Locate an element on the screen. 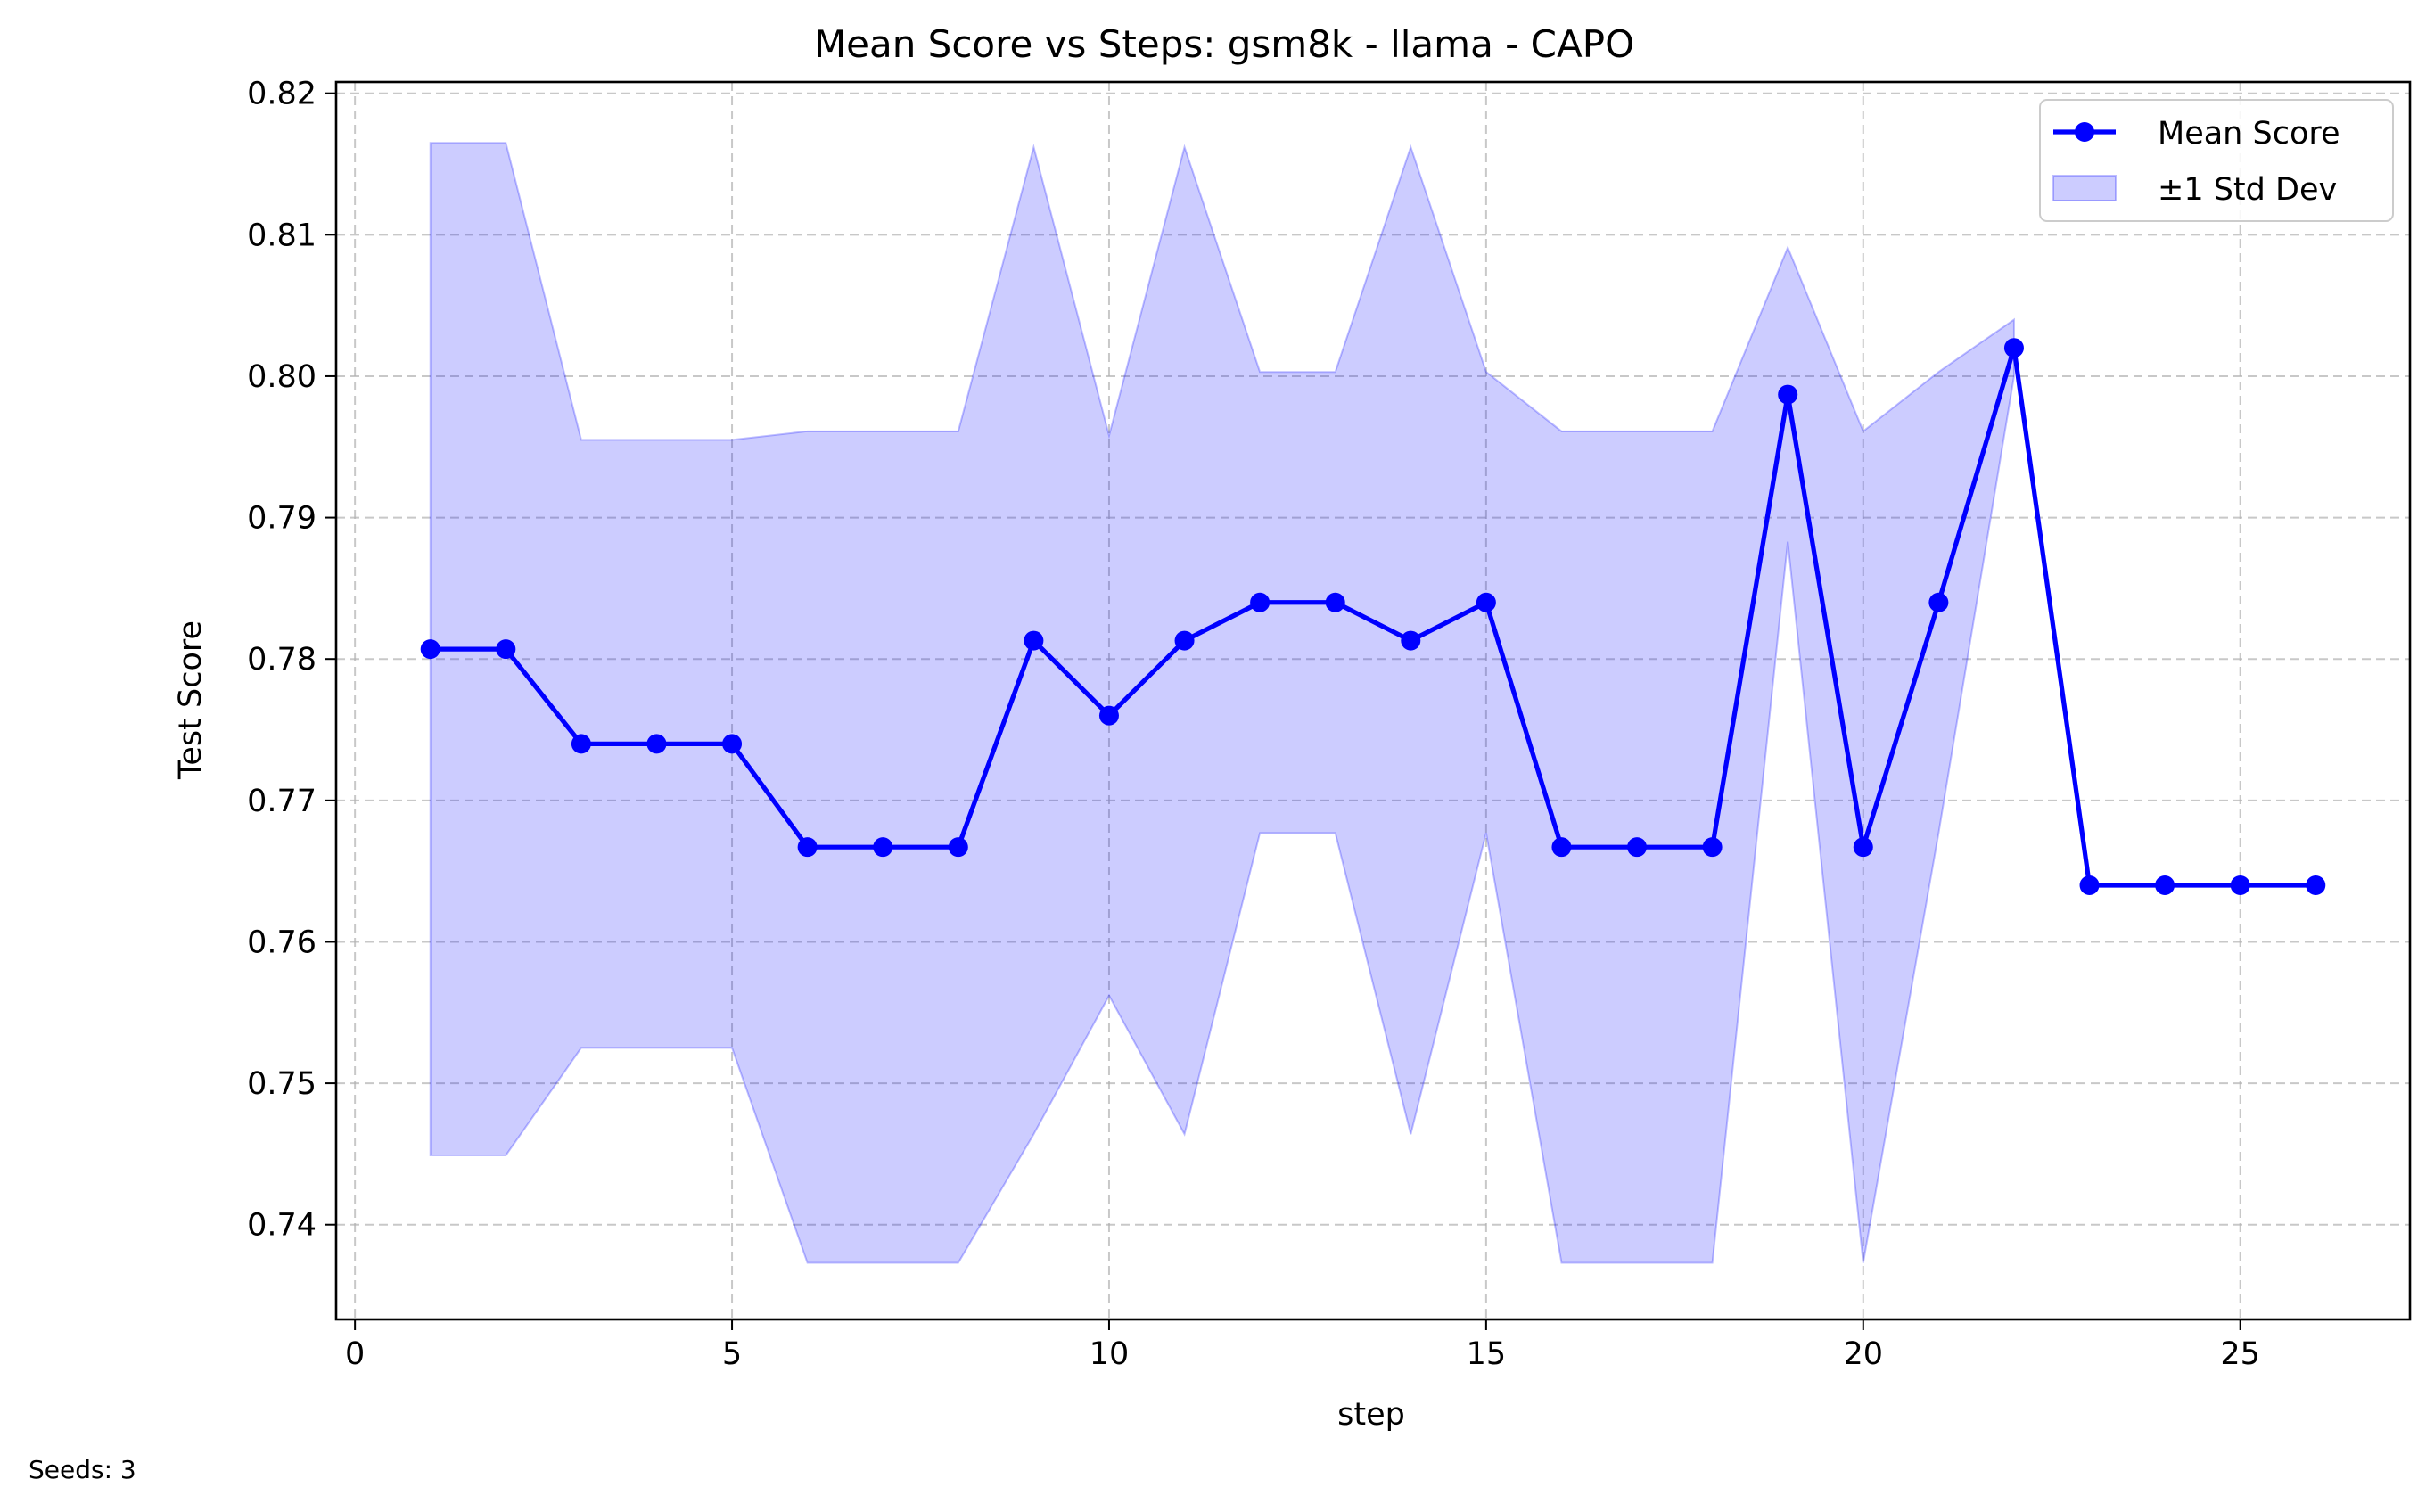 This screenshot has width=2434, height=1512. legend-mean-score-label: Mean Score is located at coordinates (2249, 134).